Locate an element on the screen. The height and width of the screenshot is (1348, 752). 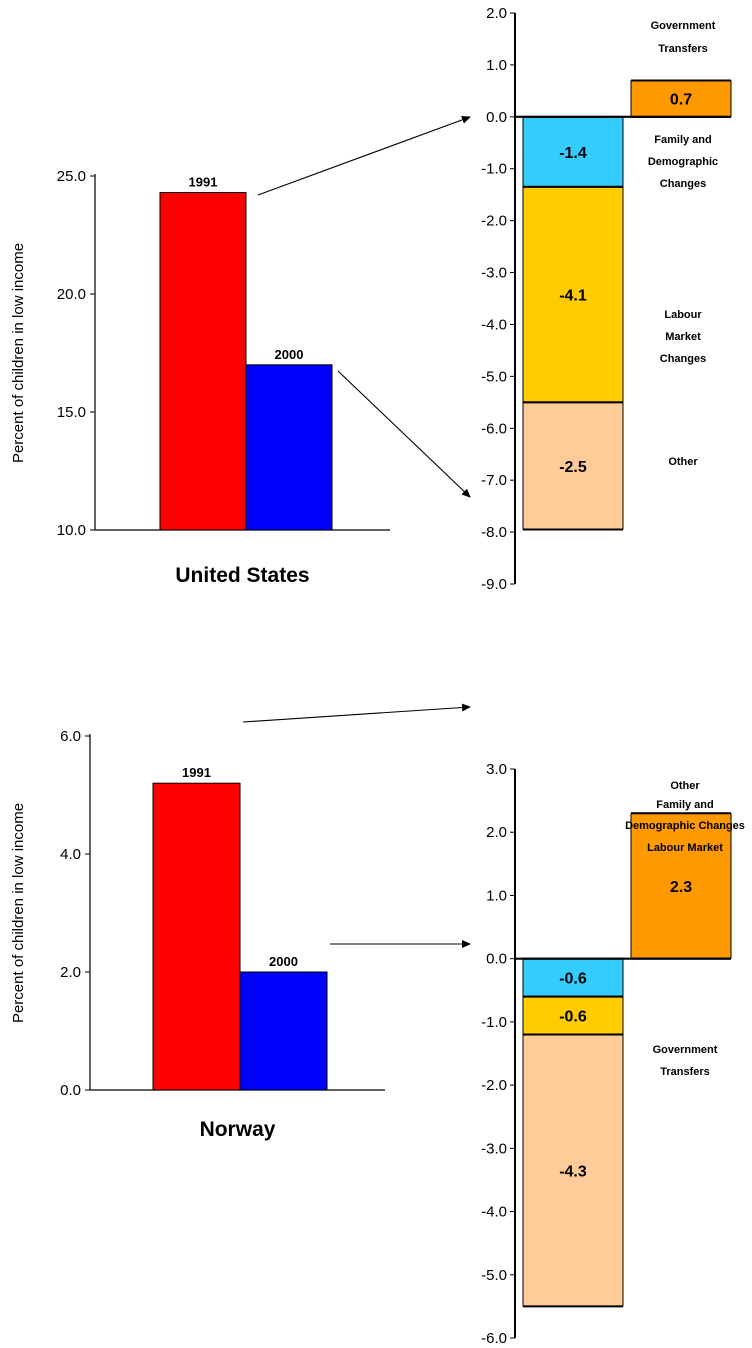
segment-value-label: 2.3 is located at coordinates (681, 887).